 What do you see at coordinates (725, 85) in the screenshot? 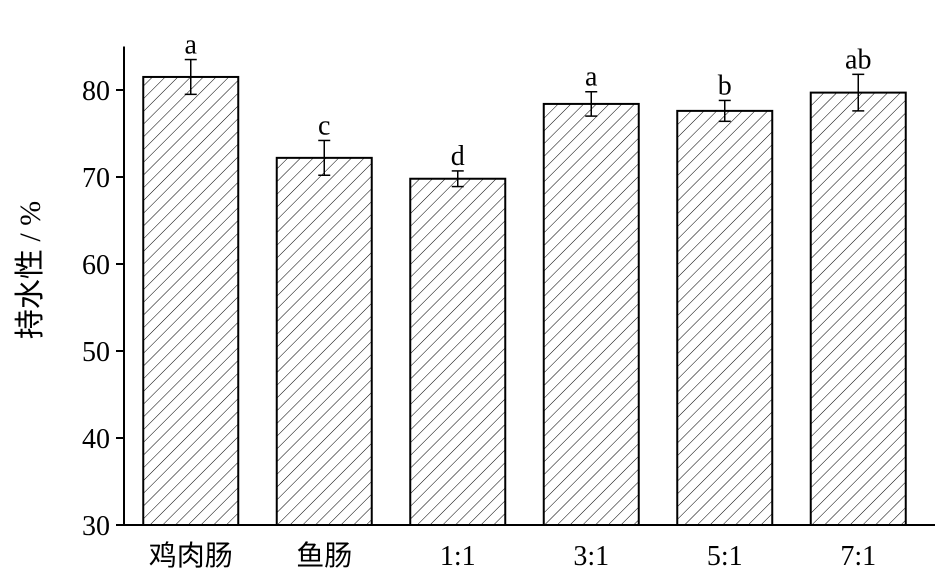
I see `significance-letter: b` at bounding box center [725, 85].